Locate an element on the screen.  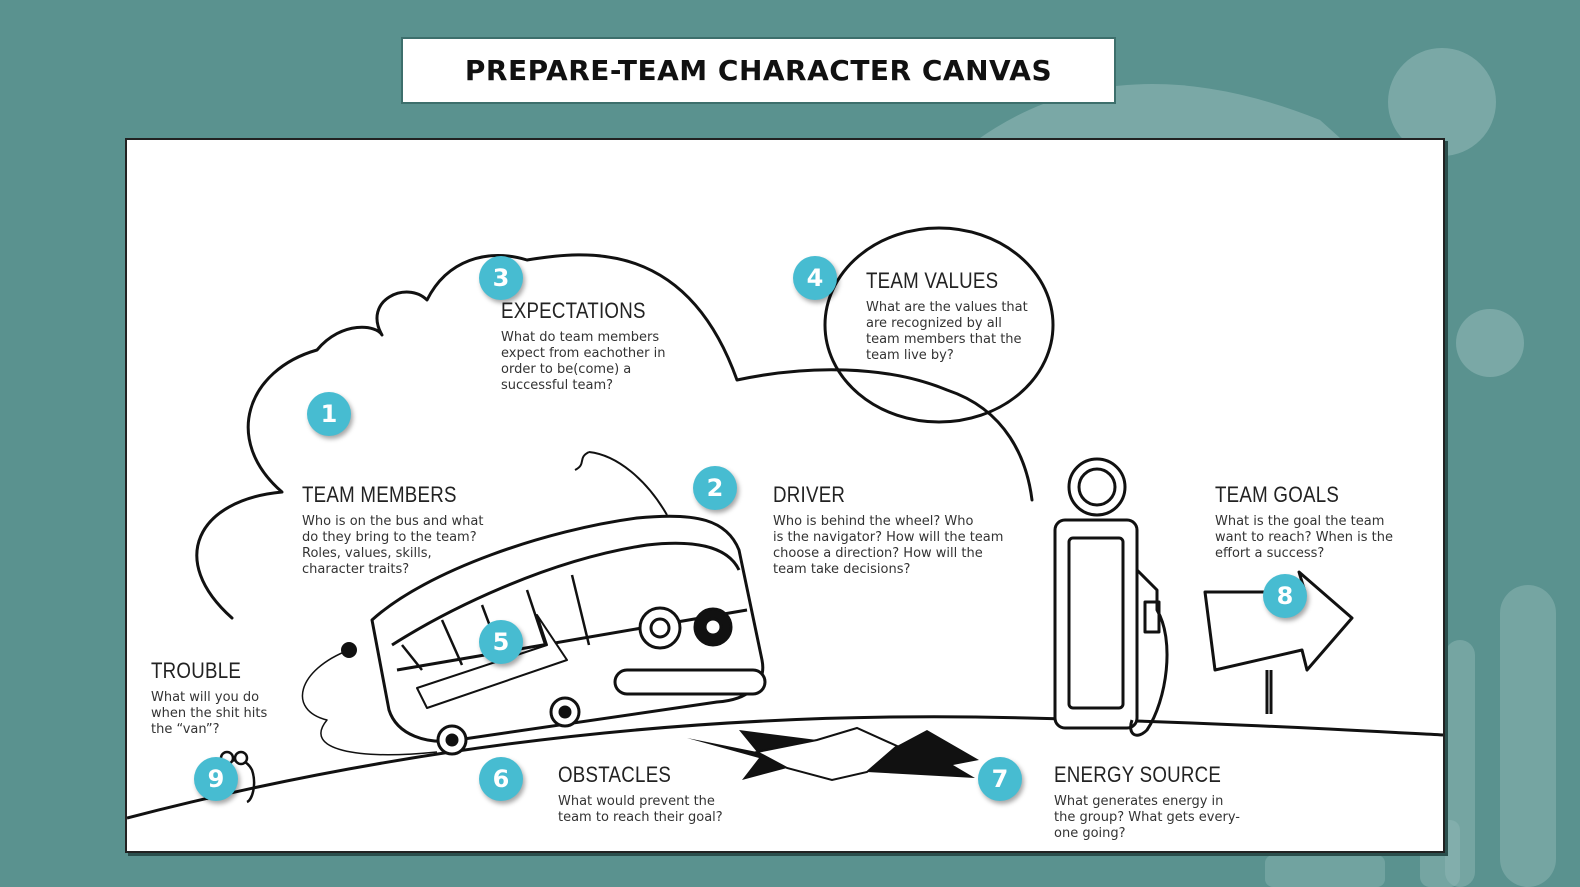
ground-line is located at coordinates (785, 767).